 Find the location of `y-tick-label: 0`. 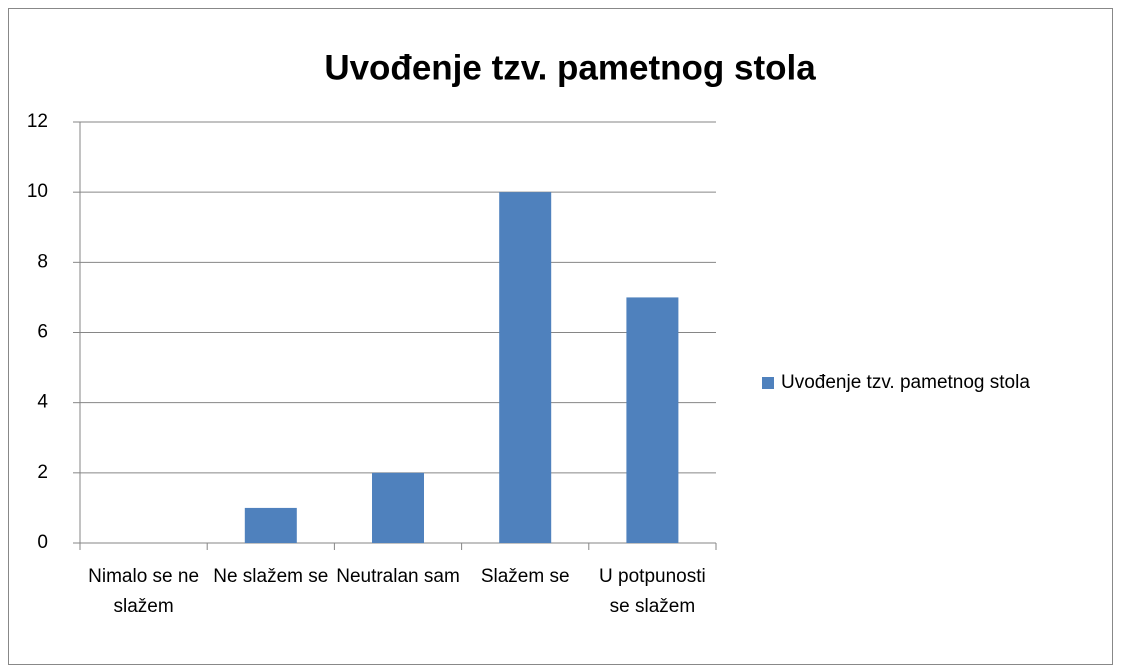

y-tick-label: 0 is located at coordinates (42, 542).